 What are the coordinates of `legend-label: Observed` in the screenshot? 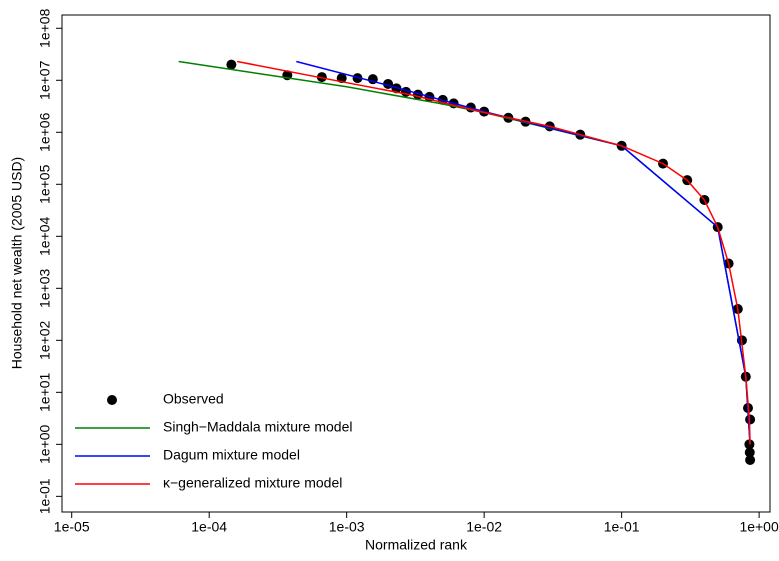 It's located at (193, 399).